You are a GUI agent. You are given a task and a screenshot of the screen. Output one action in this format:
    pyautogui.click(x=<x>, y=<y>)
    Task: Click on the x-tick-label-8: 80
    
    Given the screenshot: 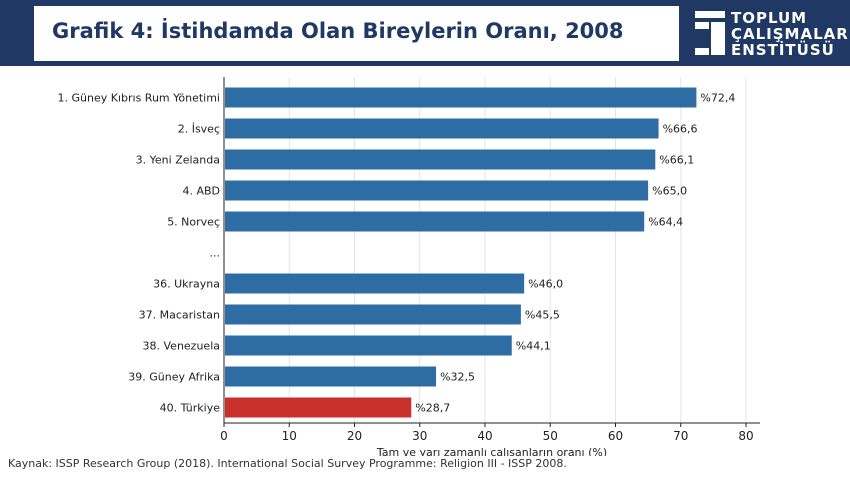 What is the action you would take?
    pyautogui.click(x=745, y=436)
    